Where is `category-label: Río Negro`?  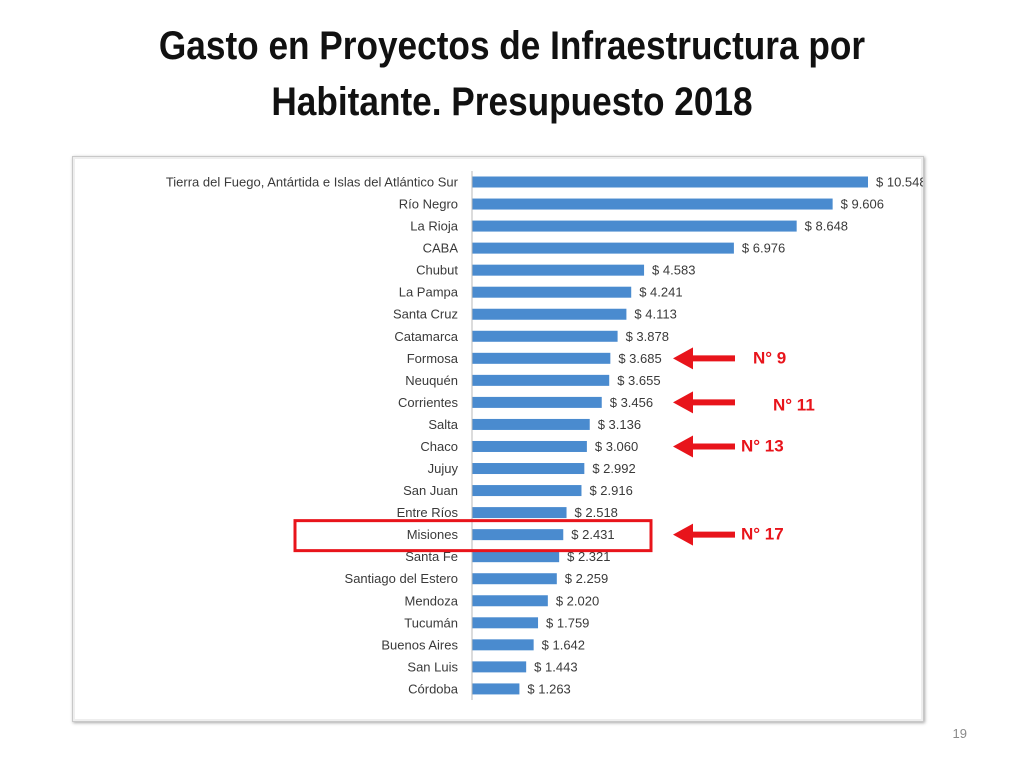 category-label: Río Negro is located at coordinates (428, 204).